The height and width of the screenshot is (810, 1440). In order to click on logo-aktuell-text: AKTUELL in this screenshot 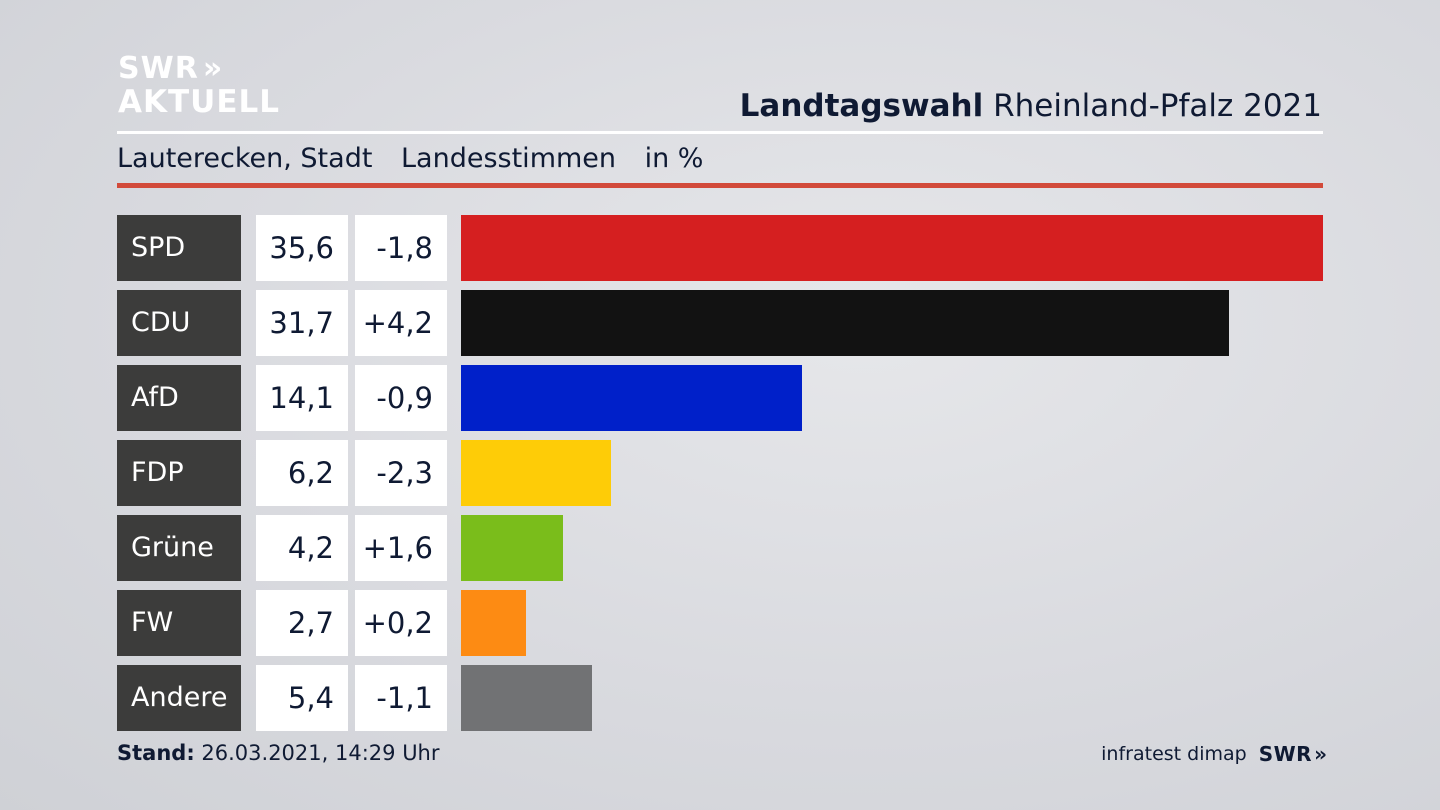, I will do `click(199, 102)`.